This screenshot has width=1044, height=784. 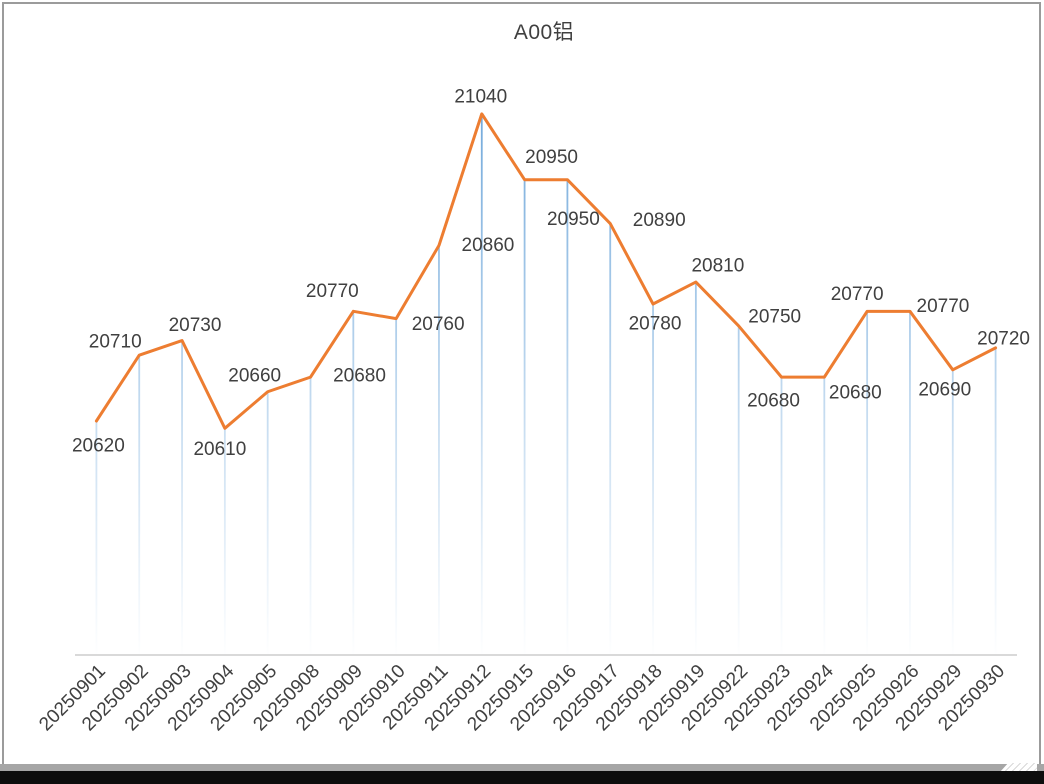 What do you see at coordinates (480, 96) in the screenshot?
I see `data-label: 21040` at bounding box center [480, 96].